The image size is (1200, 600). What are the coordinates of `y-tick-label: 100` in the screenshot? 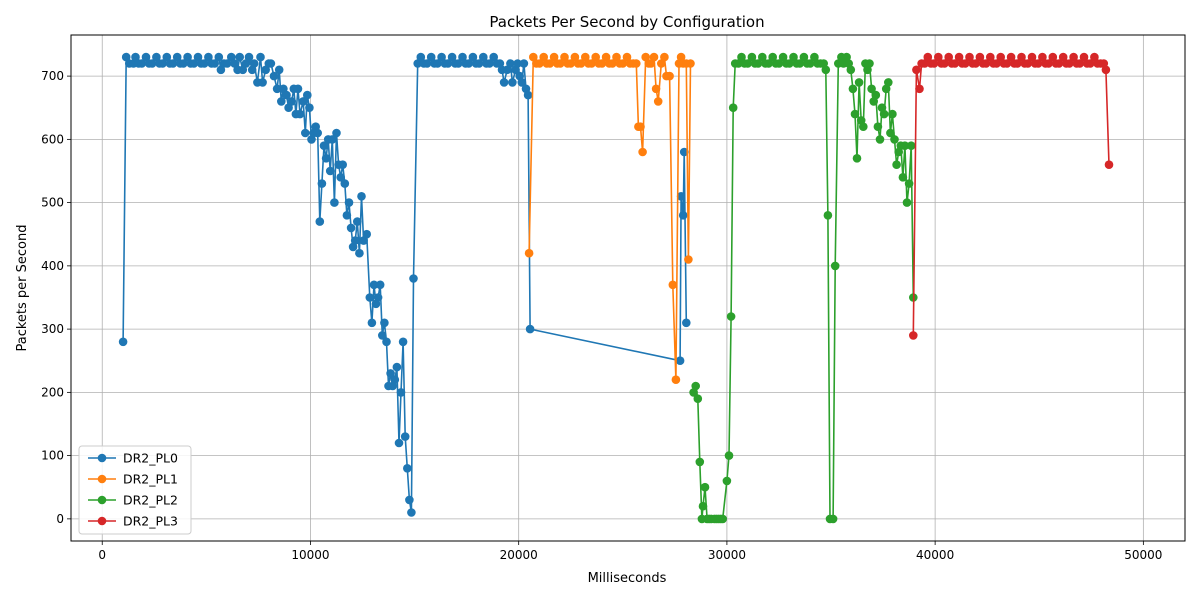 It's located at (52, 456).